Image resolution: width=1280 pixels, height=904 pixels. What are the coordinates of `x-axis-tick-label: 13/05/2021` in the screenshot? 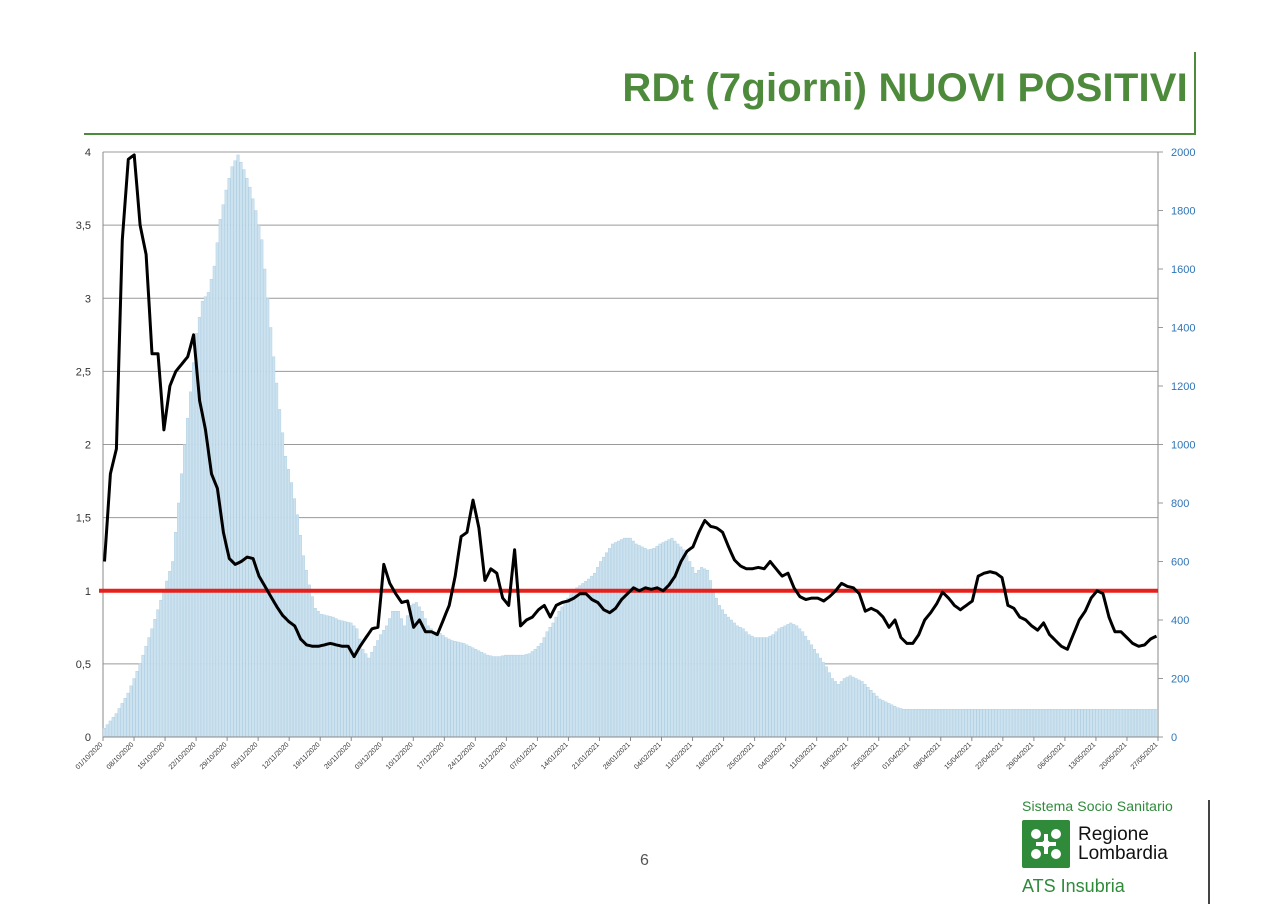 It's located at (1083, 756).